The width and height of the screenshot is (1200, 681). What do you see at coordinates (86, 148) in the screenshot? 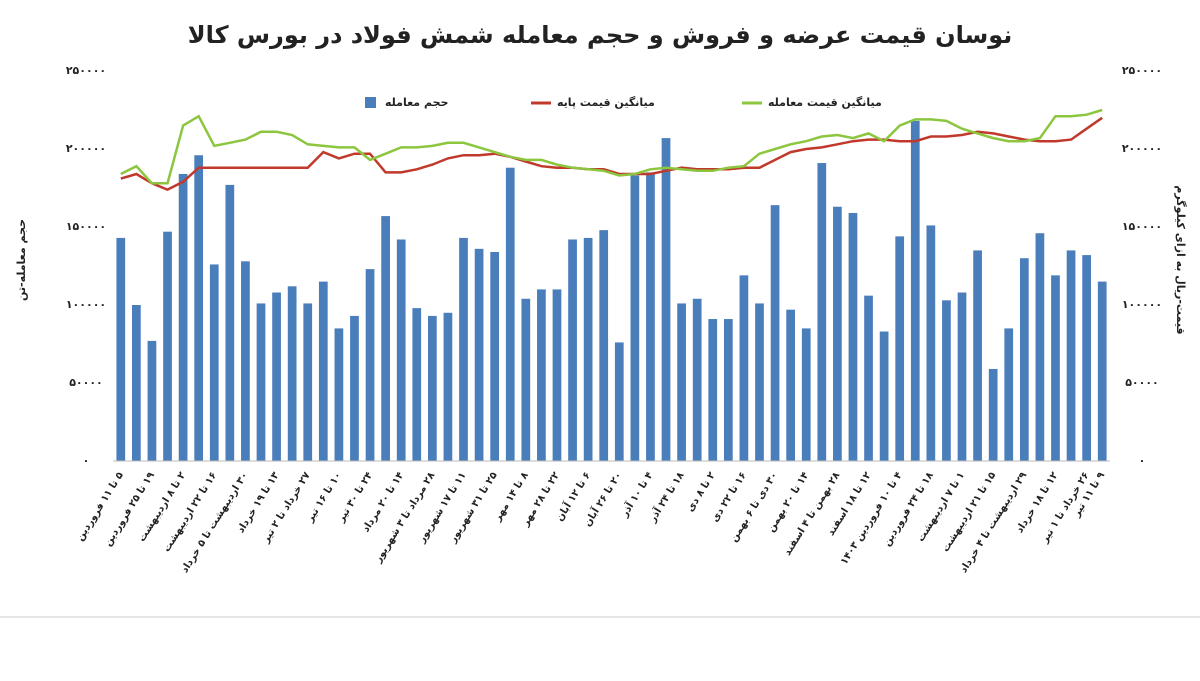
I see `y-tick-label: ۲۰۰۰۰۰` at bounding box center [86, 148].